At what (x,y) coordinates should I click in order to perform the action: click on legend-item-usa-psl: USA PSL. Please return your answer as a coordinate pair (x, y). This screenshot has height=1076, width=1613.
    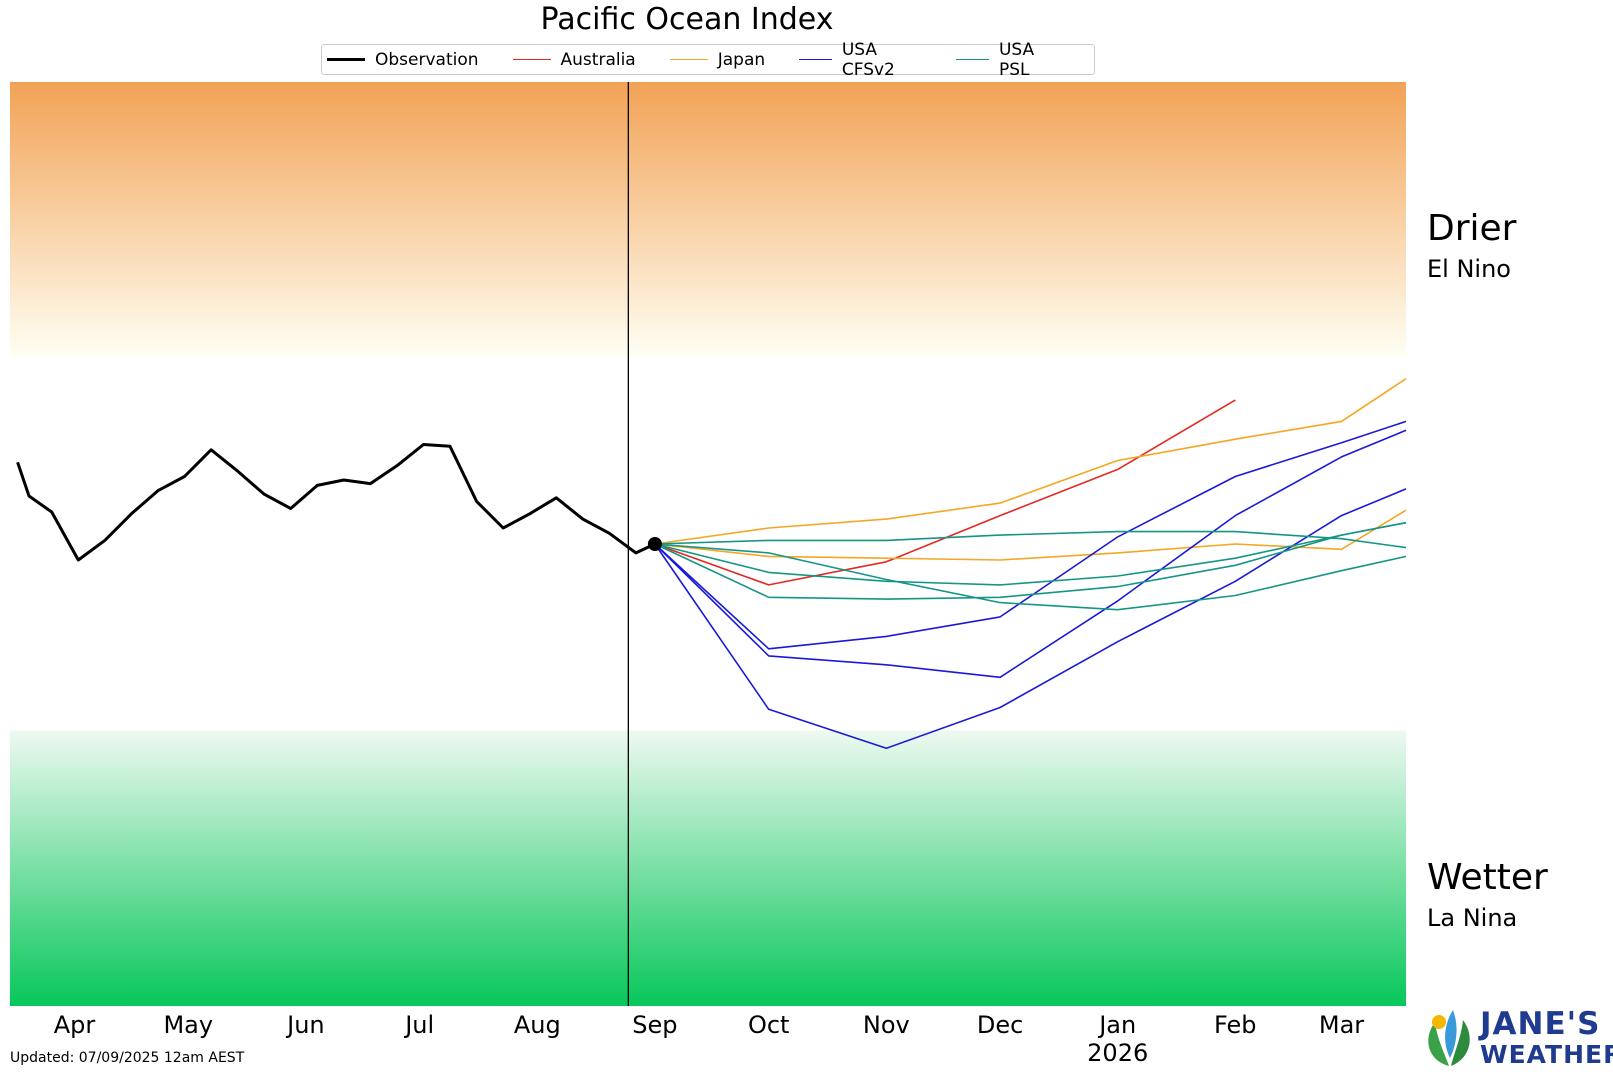
    Looking at the image, I should click on (1008, 60).